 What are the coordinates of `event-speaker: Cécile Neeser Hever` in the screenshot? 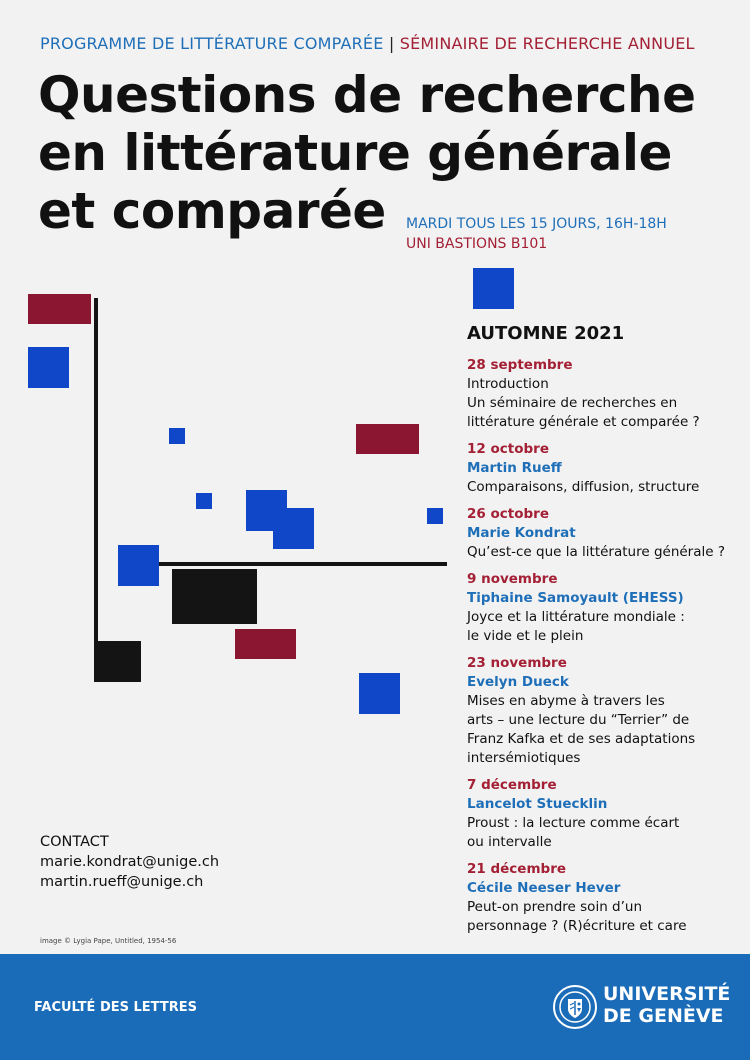 It's located at (544, 888).